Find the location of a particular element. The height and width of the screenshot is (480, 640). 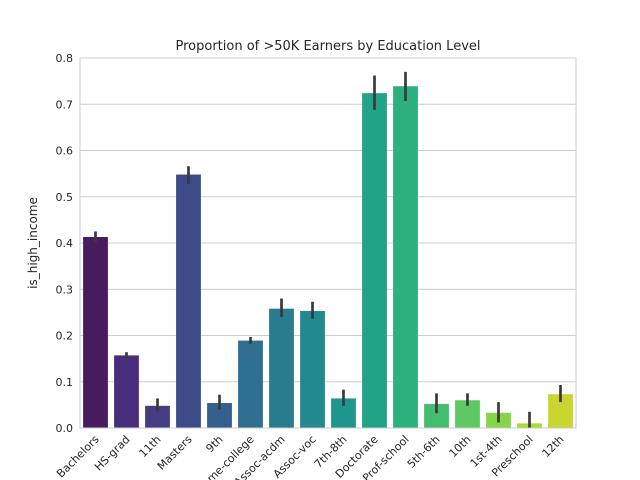

y-tick-label: 0.8 is located at coordinates (65, 58).